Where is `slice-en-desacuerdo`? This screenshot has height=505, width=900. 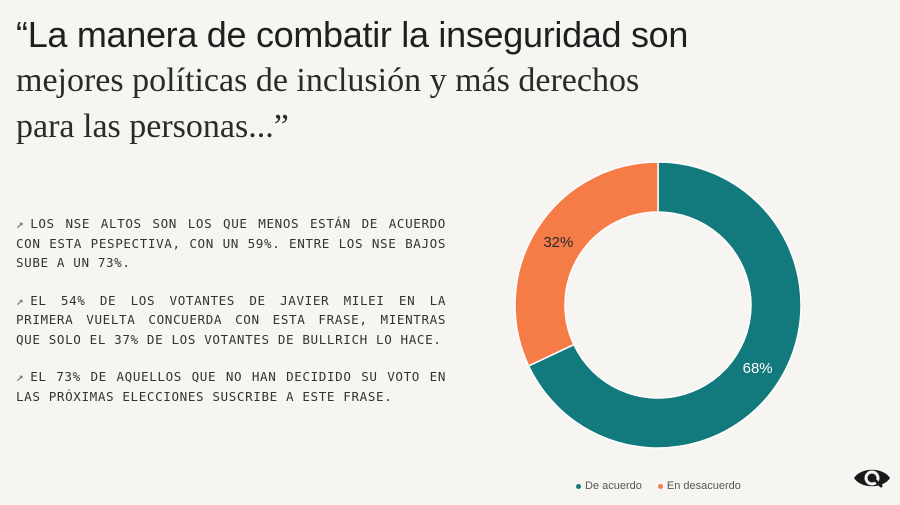 slice-en-desacuerdo is located at coordinates (586, 264).